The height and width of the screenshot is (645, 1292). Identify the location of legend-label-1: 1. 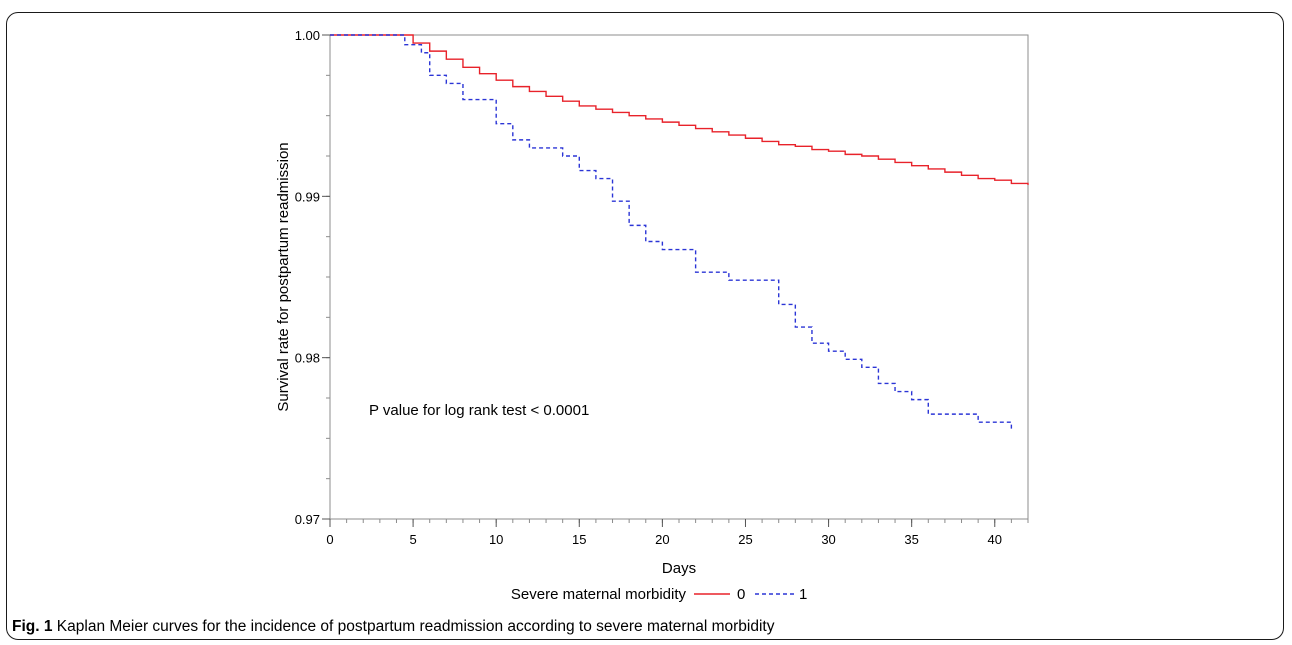
(803, 594).